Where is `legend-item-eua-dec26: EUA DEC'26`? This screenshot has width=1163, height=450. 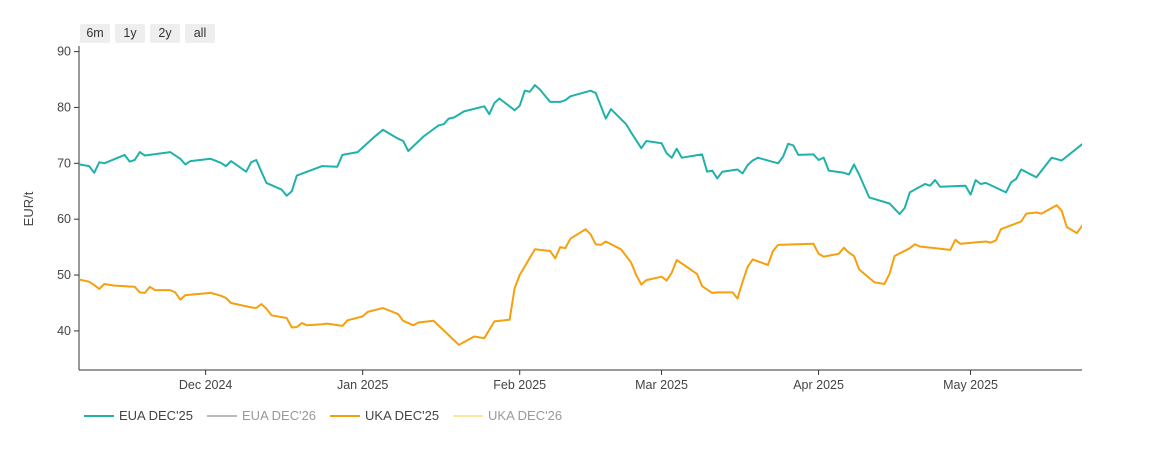
legend-item-eua-dec26: EUA DEC'26 is located at coordinates (261, 415).